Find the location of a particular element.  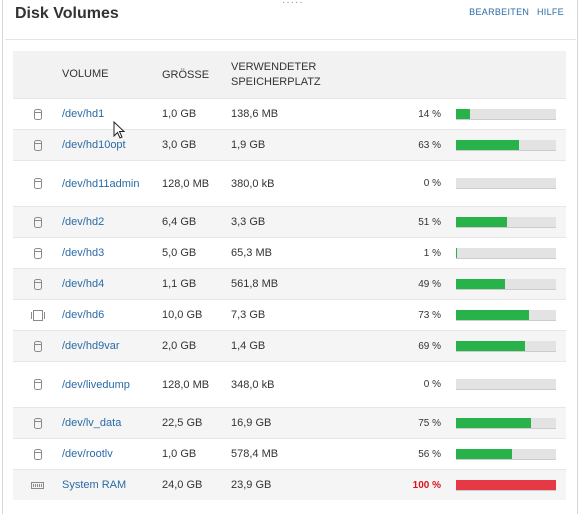

row-volume-cell: /dev/hd1 is located at coordinates (112, 114).